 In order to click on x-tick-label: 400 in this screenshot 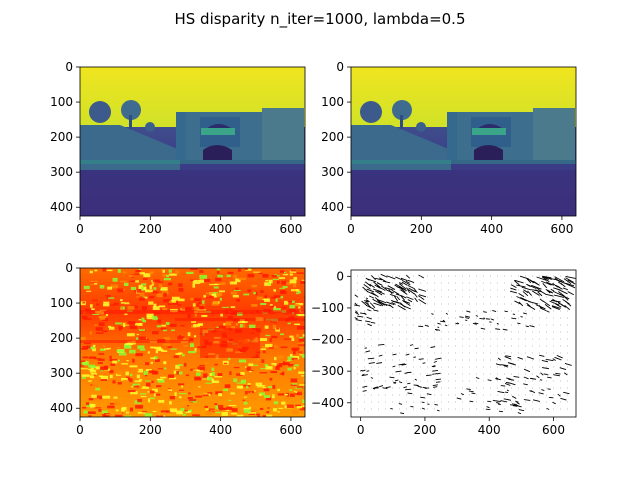, I will do `click(220, 430)`.